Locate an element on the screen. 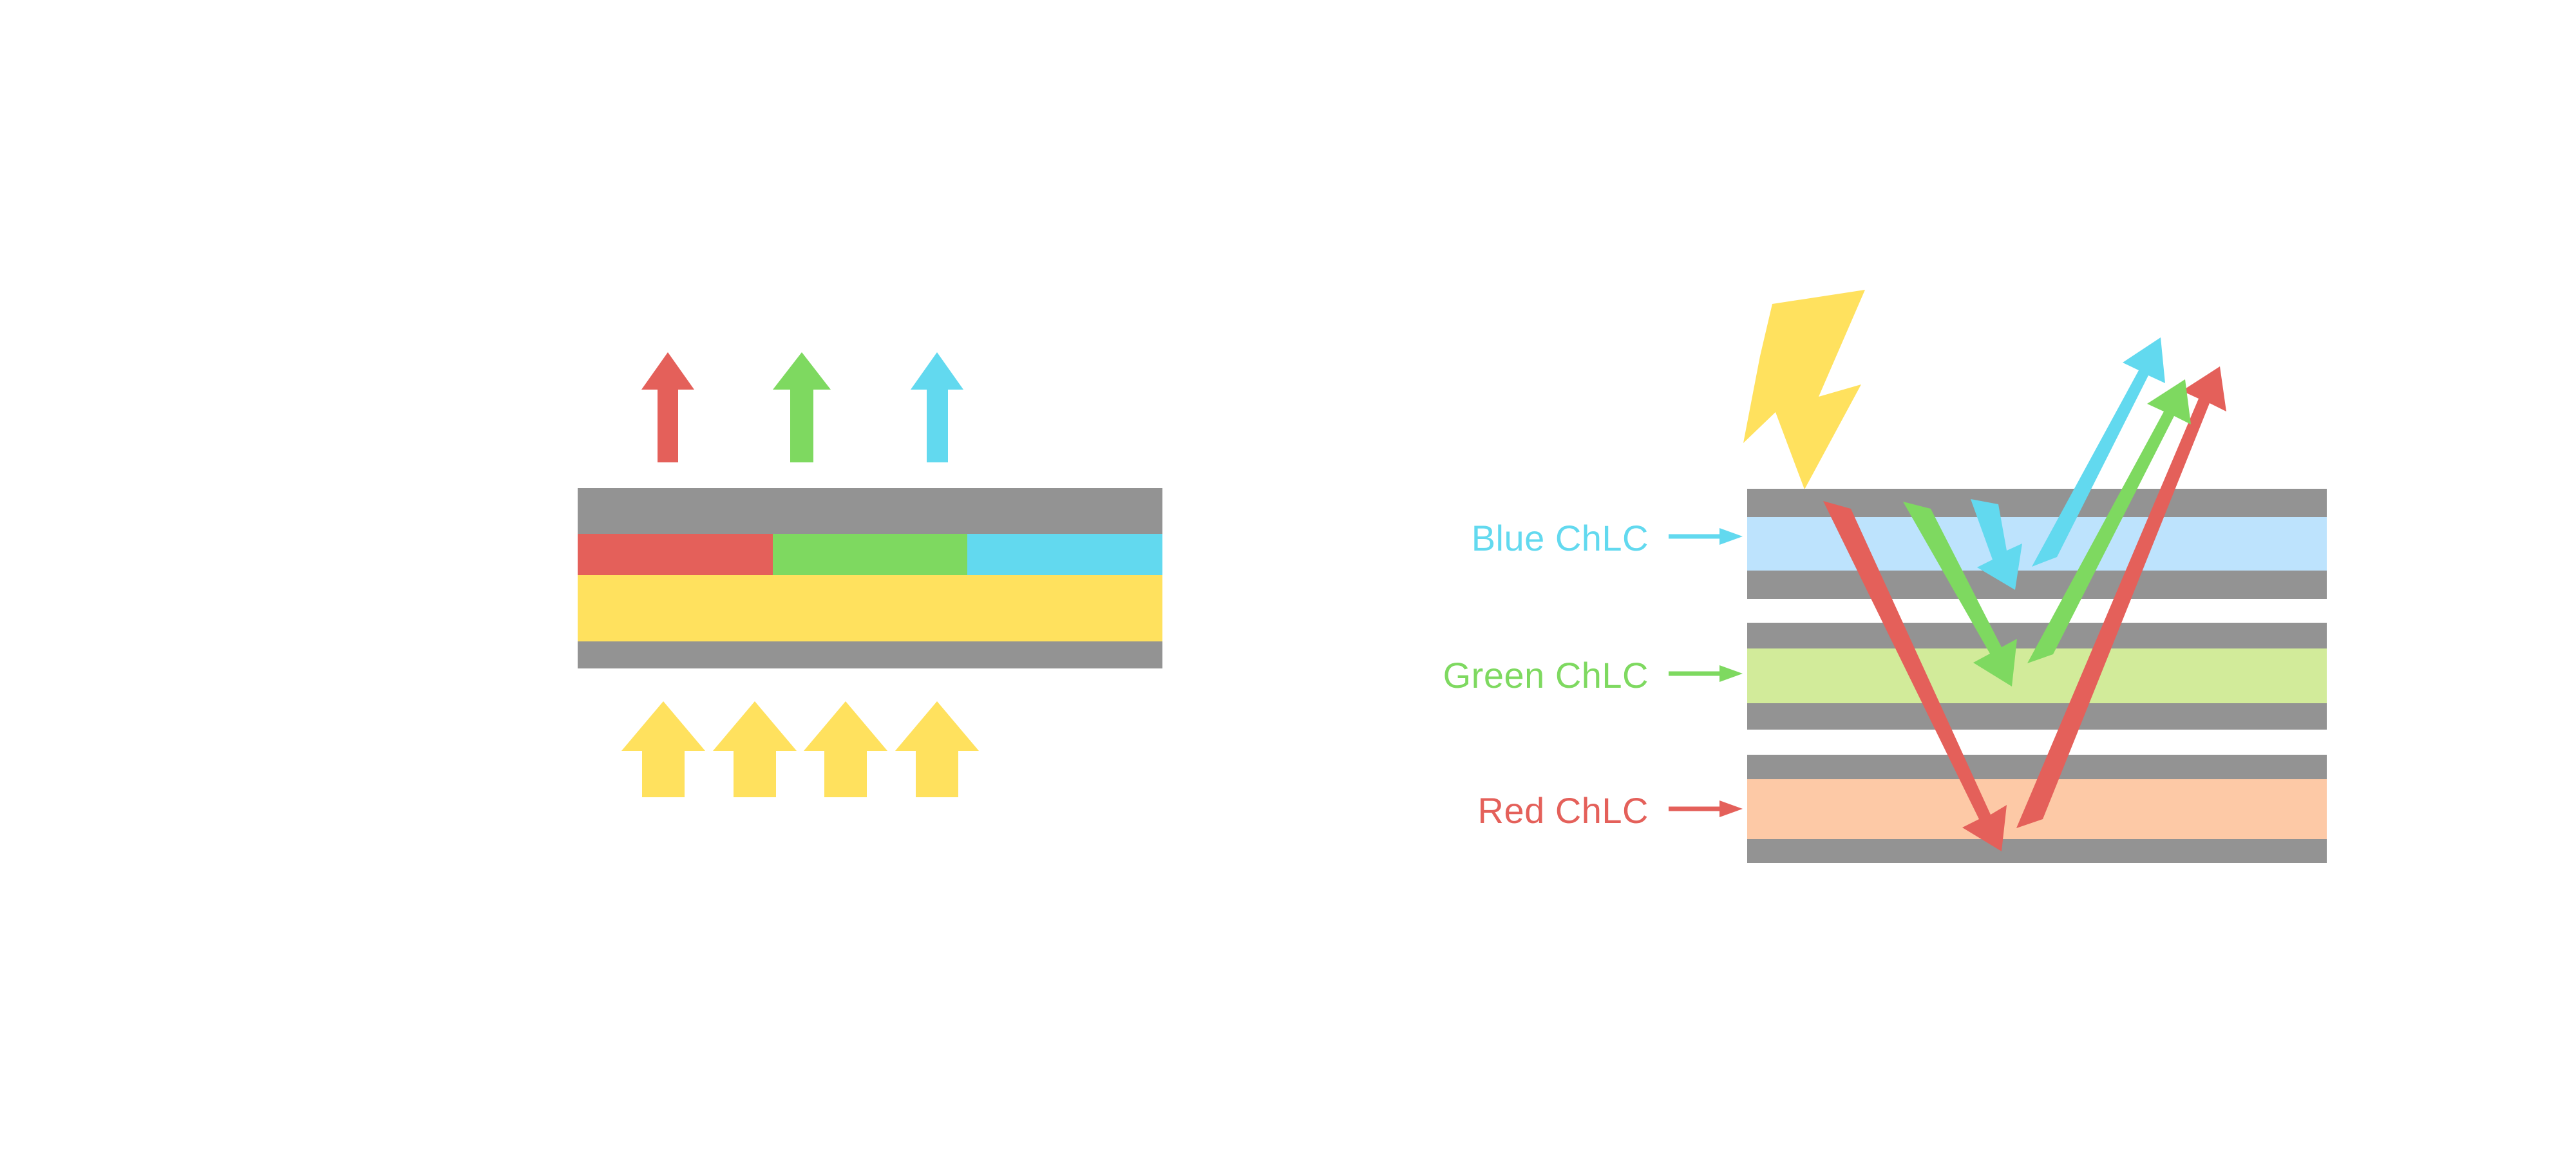  cyan-filter-segment is located at coordinates (1064, 554).